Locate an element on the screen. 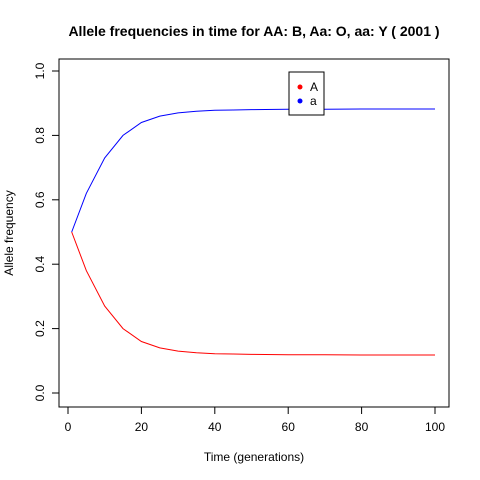 The width and height of the screenshot is (480, 480). legend: A a is located at coordinates (306, 93).